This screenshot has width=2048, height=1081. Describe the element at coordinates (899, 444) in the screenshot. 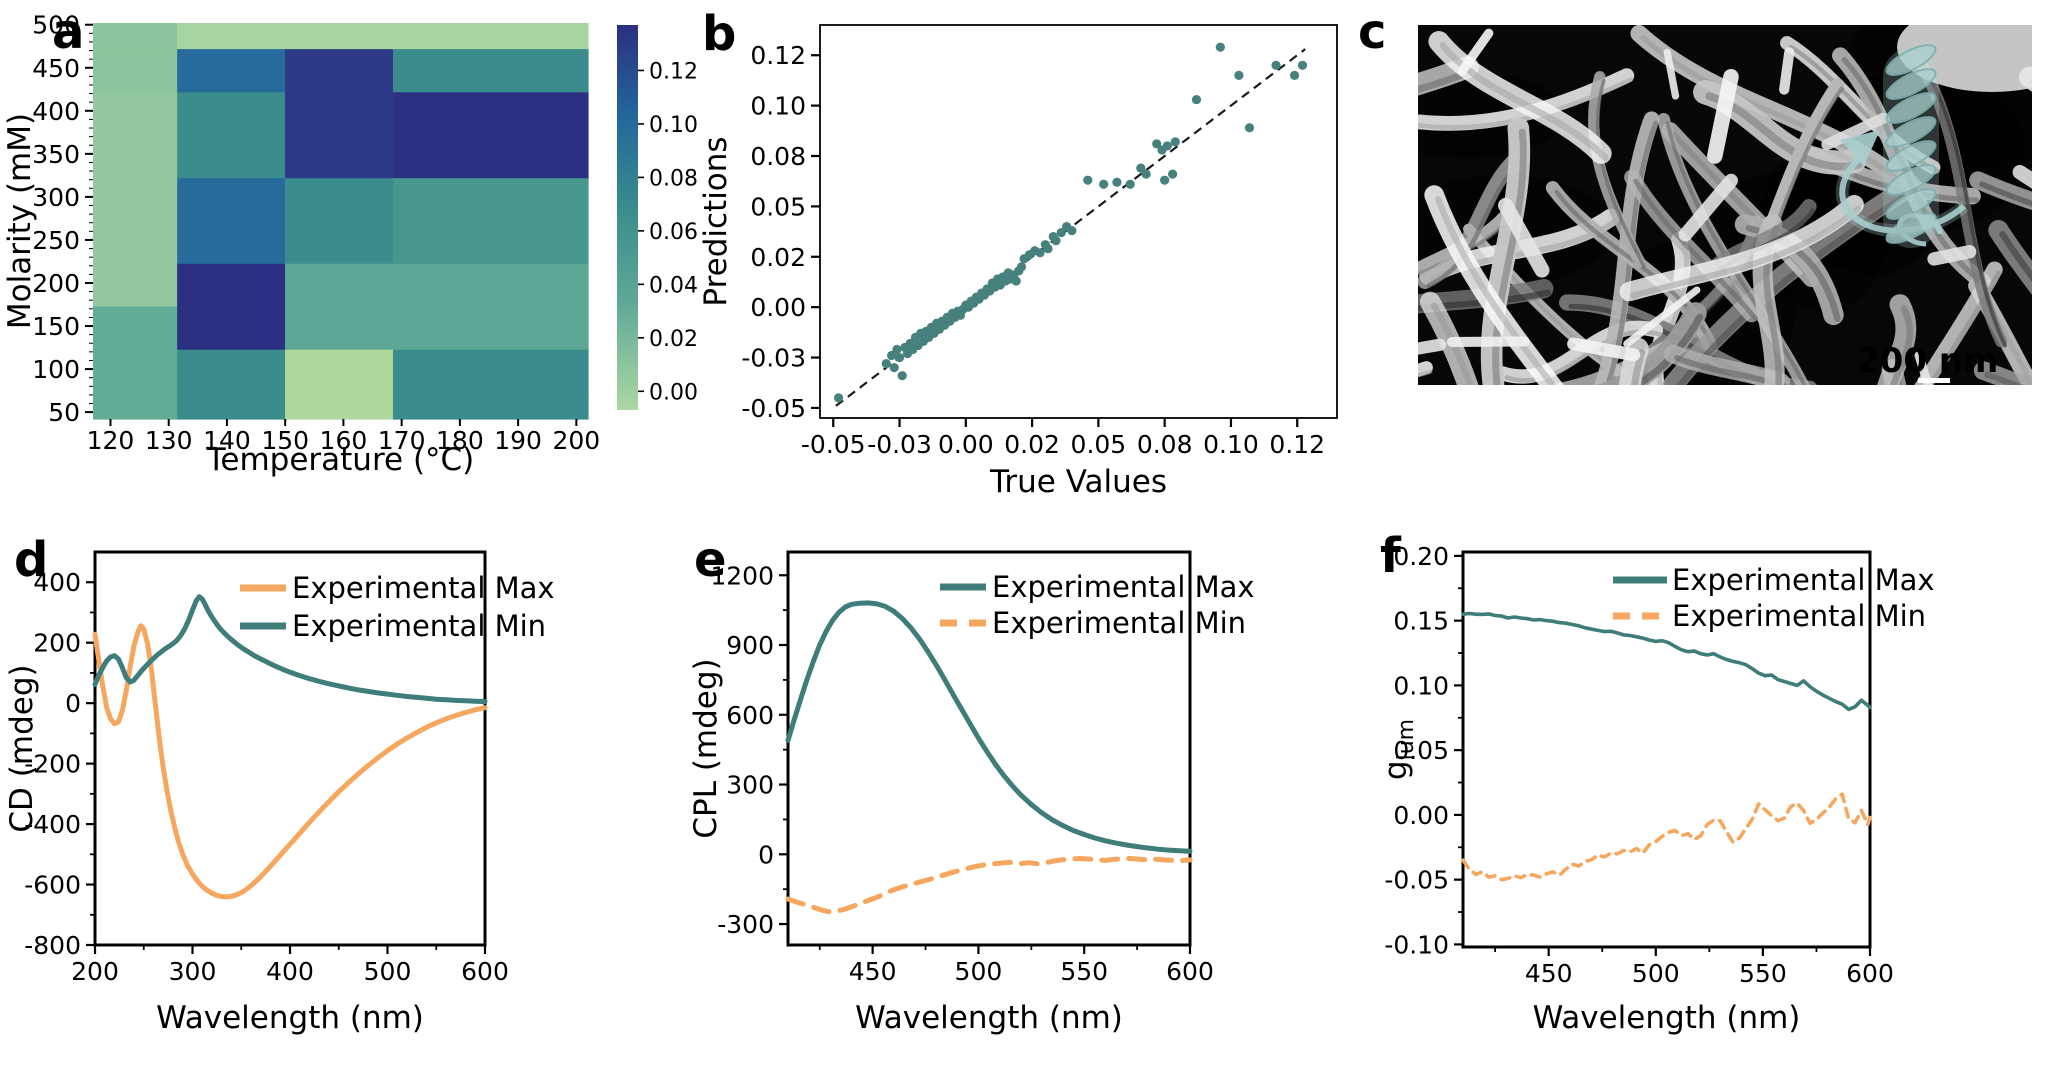

I see `x-tick-label: -0.03` at that location.